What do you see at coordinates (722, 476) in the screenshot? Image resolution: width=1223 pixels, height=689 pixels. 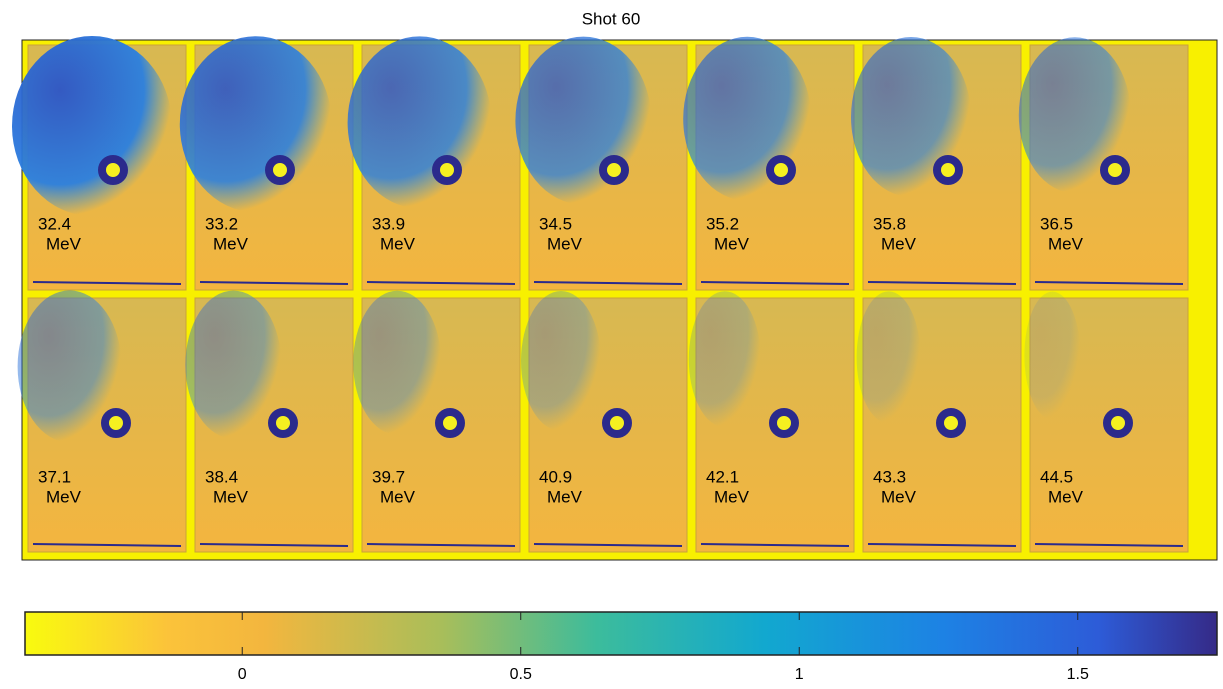 I see `energy-label: 42.1` at bounding box center [722, 476].